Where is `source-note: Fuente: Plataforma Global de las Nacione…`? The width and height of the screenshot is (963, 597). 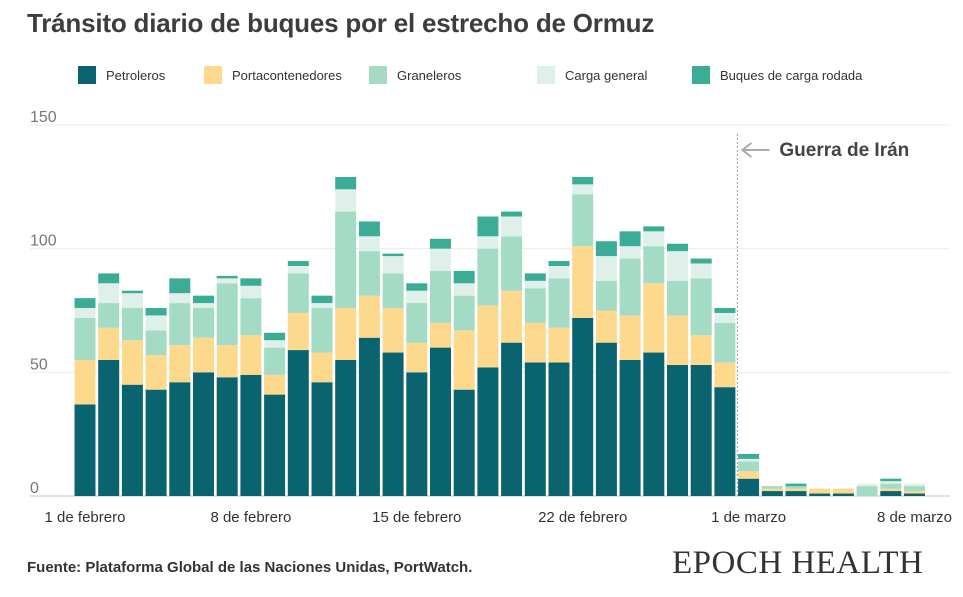
source-note: Fuente: Plataforma Global de las Nacione… is located at coordinates (250, 567).